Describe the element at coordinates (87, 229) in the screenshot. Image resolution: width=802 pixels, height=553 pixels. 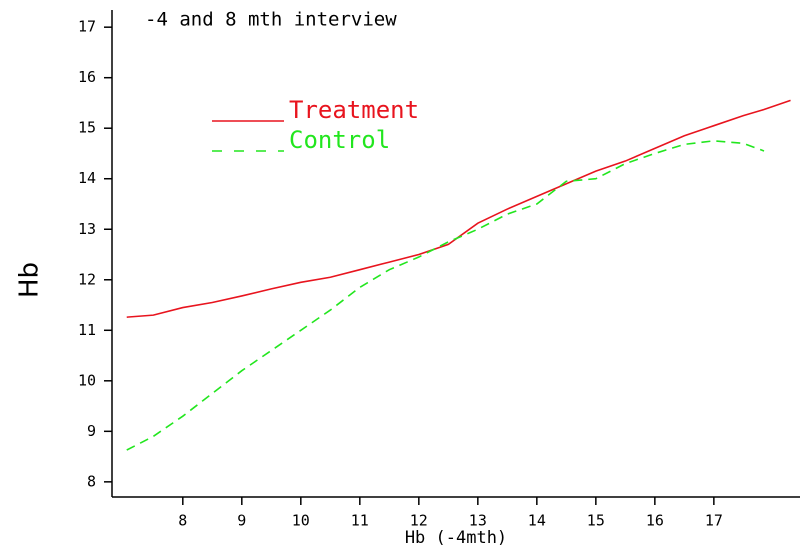
I see `y-tick-label: 13` at that location.